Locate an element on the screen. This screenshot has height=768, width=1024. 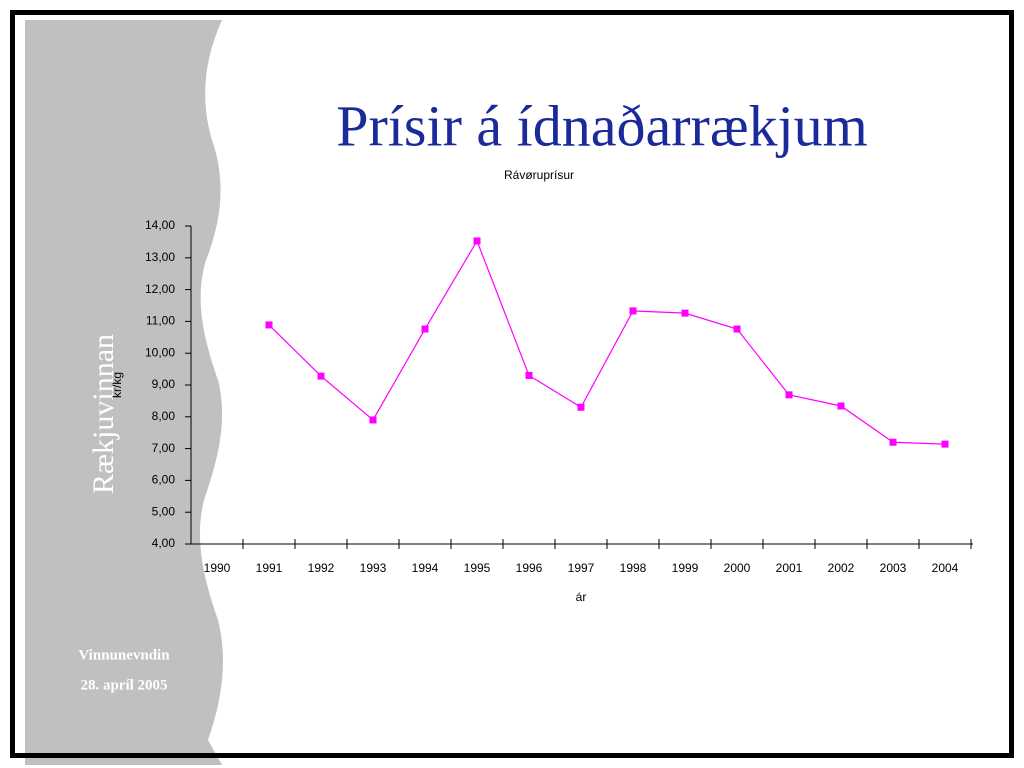
x-tick-label: 2002 is located at coordinates (841, 568).